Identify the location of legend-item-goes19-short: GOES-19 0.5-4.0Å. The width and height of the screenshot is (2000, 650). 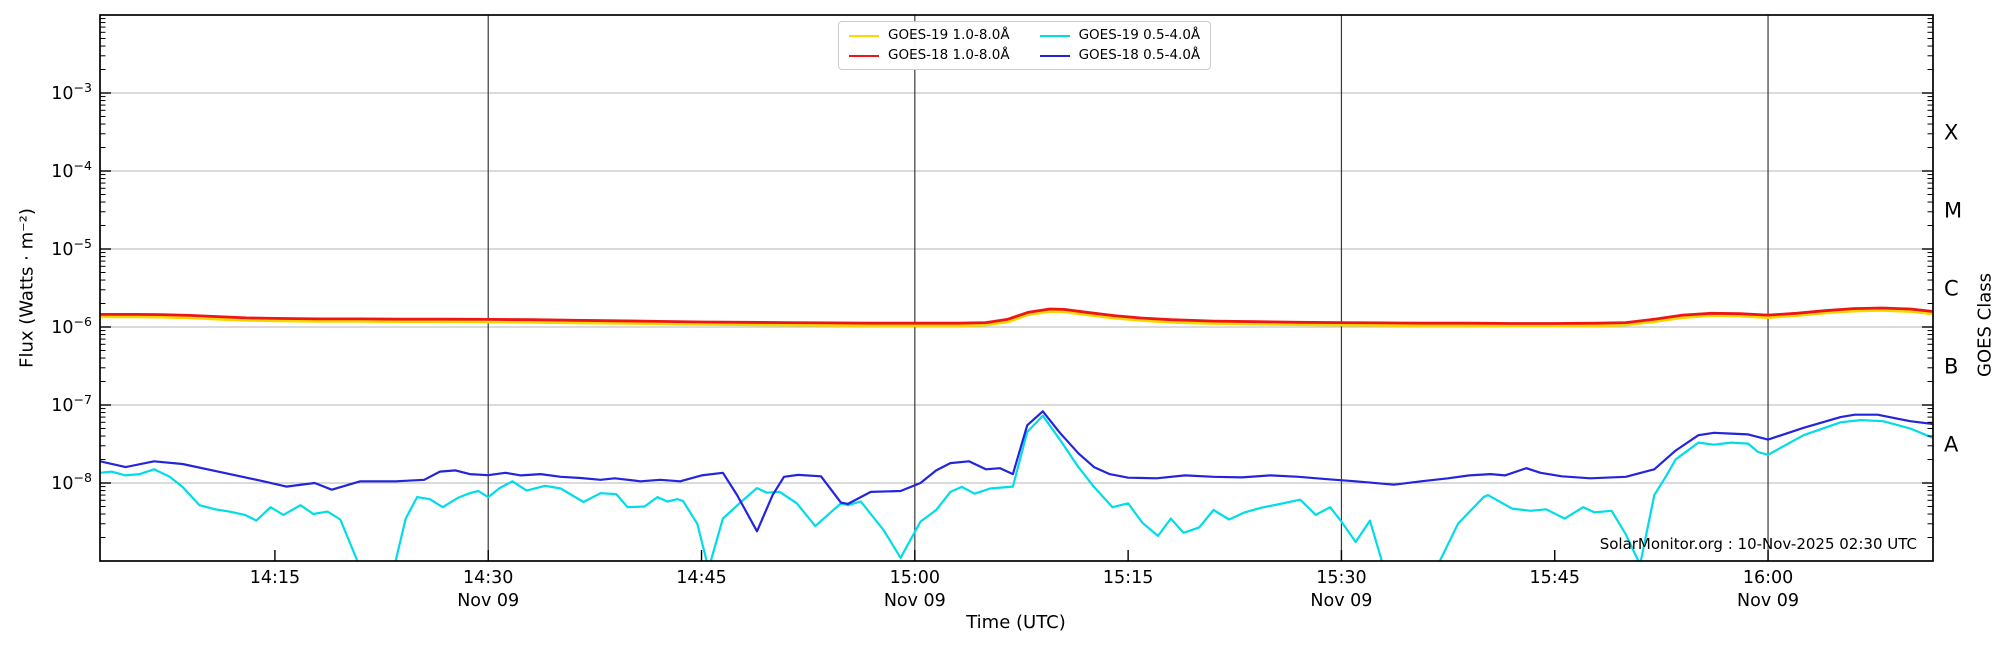
(1120, 35).